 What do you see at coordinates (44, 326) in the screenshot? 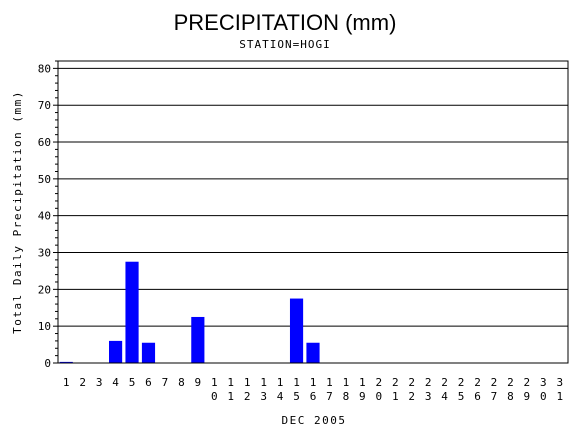
I see `y-tick-label: 10` at bounding box center [44, 326].